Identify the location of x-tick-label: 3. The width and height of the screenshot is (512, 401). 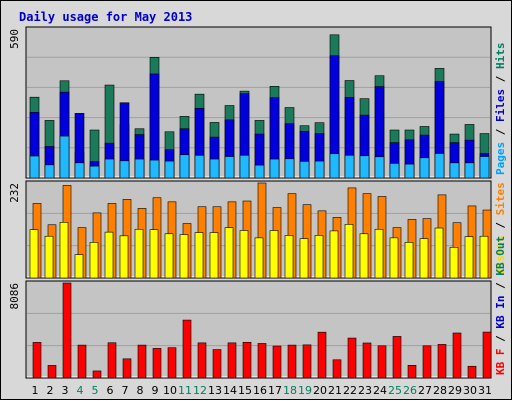
(65, 390).